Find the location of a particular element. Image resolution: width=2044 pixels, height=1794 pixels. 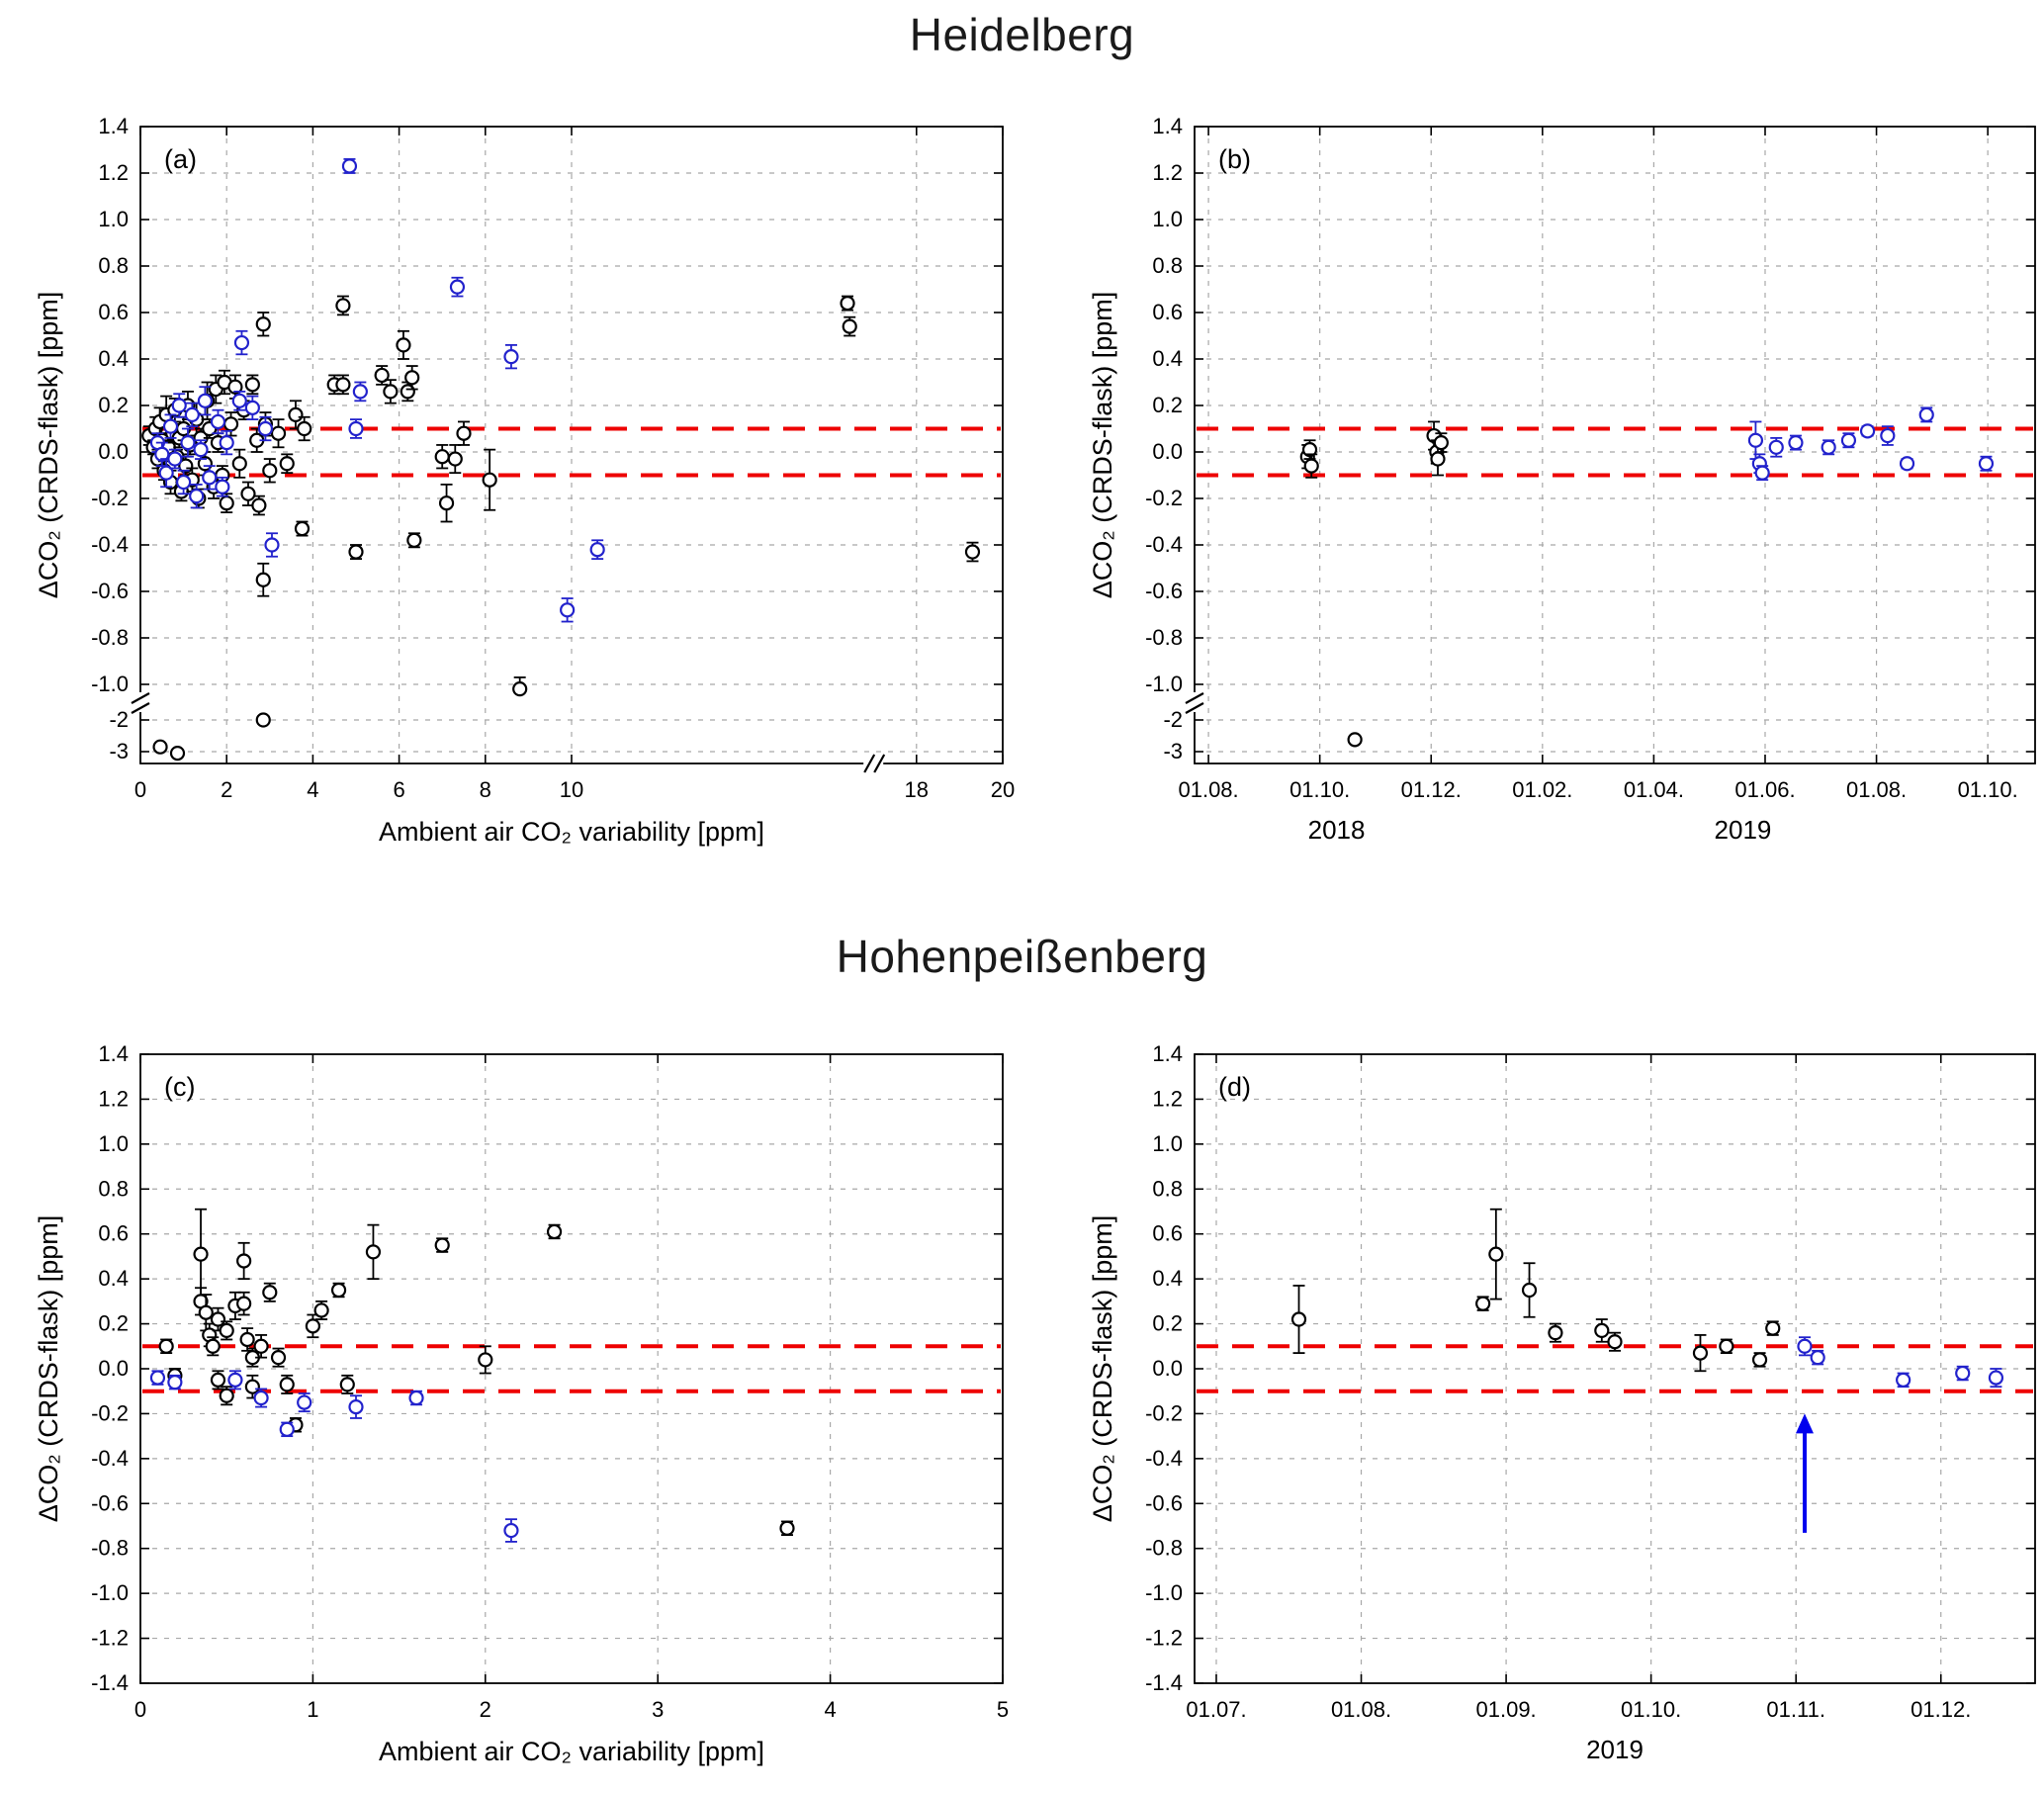

svg-text: -2 is located at coordinates (1173, 719).